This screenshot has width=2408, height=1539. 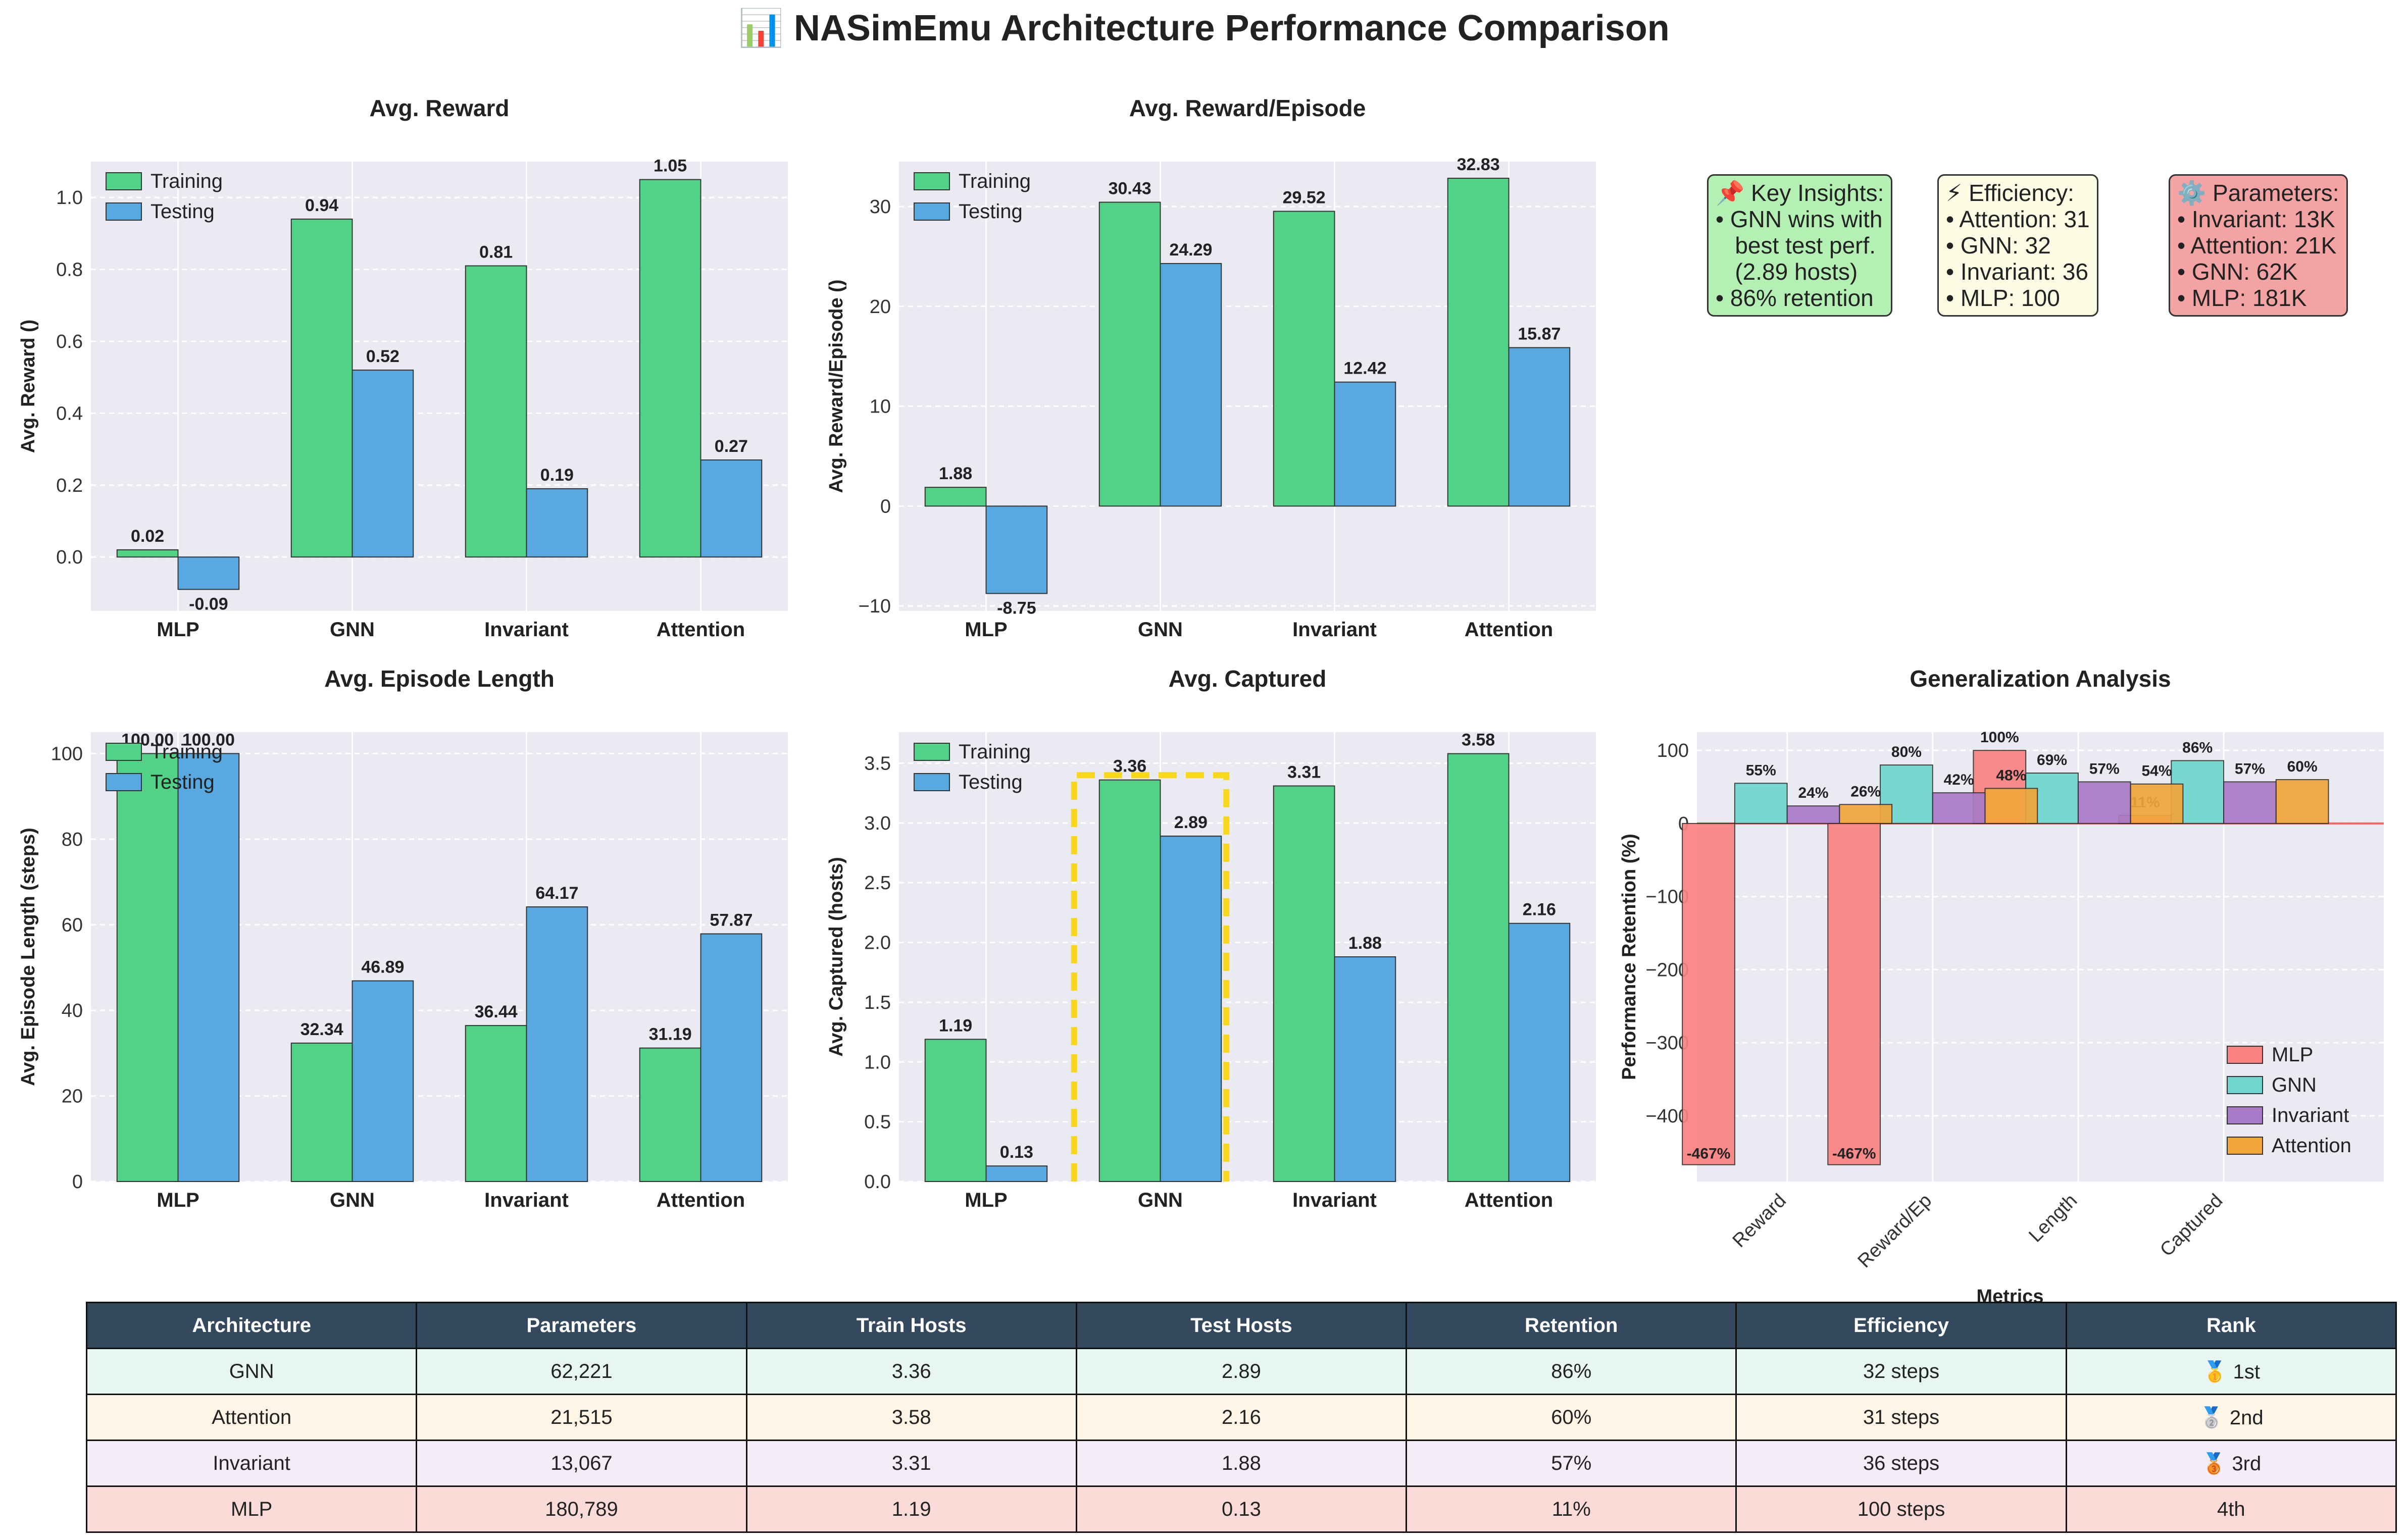 What do you see at coordinates (911, 1463) in the screenshot?
I see `table-cell: 3.31` at bounding box center [911, 1463].